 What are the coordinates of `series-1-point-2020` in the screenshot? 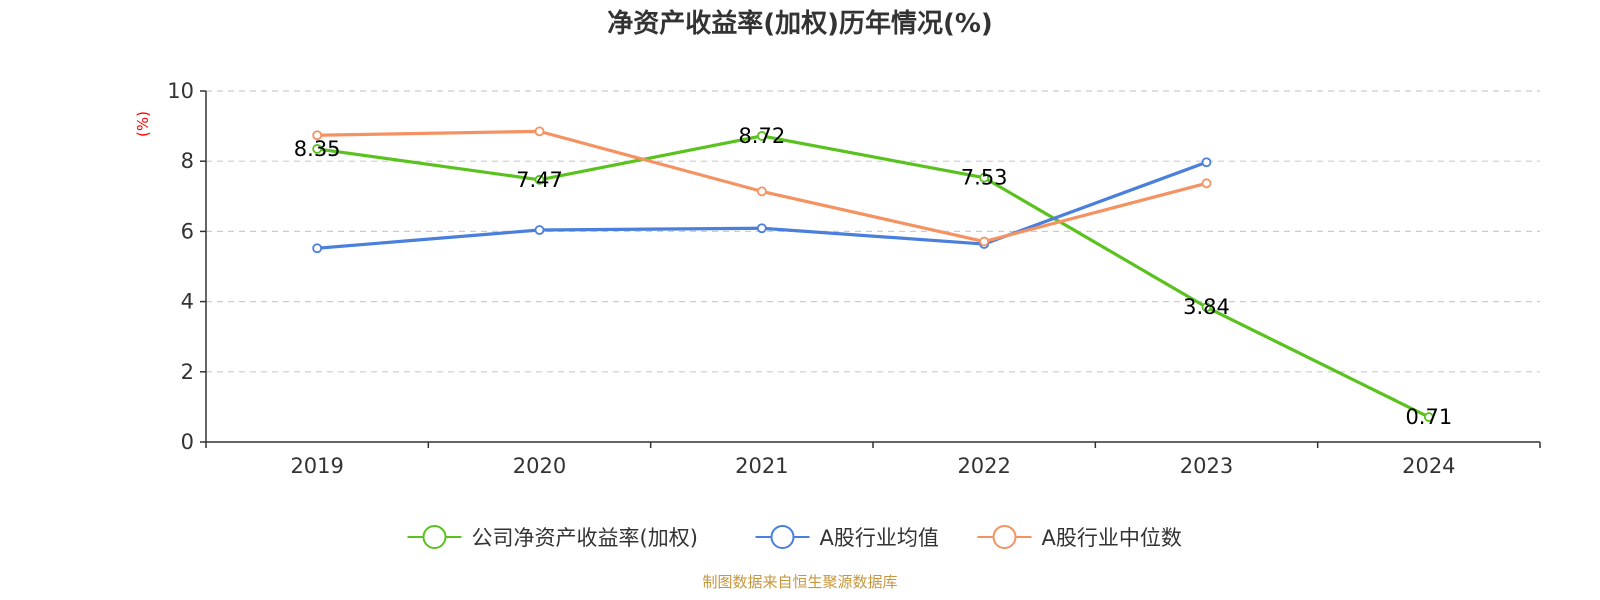 It's located at (539, 230).